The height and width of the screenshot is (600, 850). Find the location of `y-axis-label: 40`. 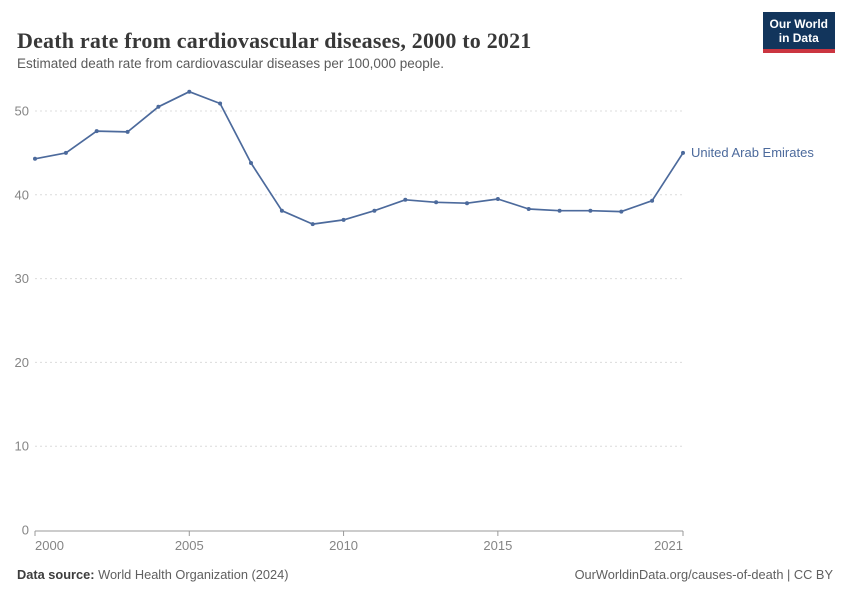

y-axis-label: 40 is located at coordinates (22, 194).